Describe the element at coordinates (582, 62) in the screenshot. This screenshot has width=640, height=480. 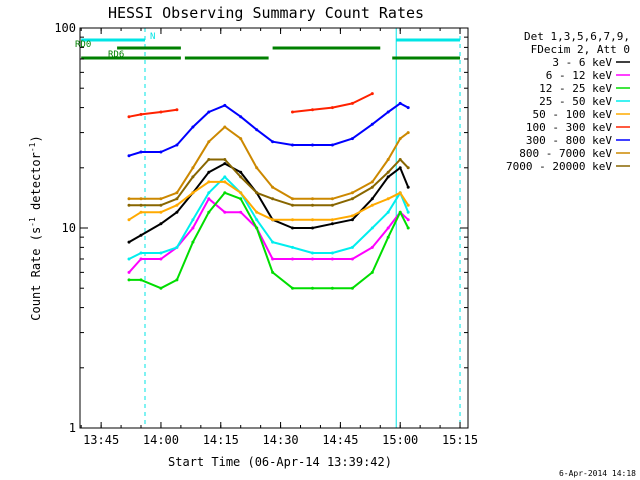
I see `legend-entry-label: 3 - 6 keV` at that location.